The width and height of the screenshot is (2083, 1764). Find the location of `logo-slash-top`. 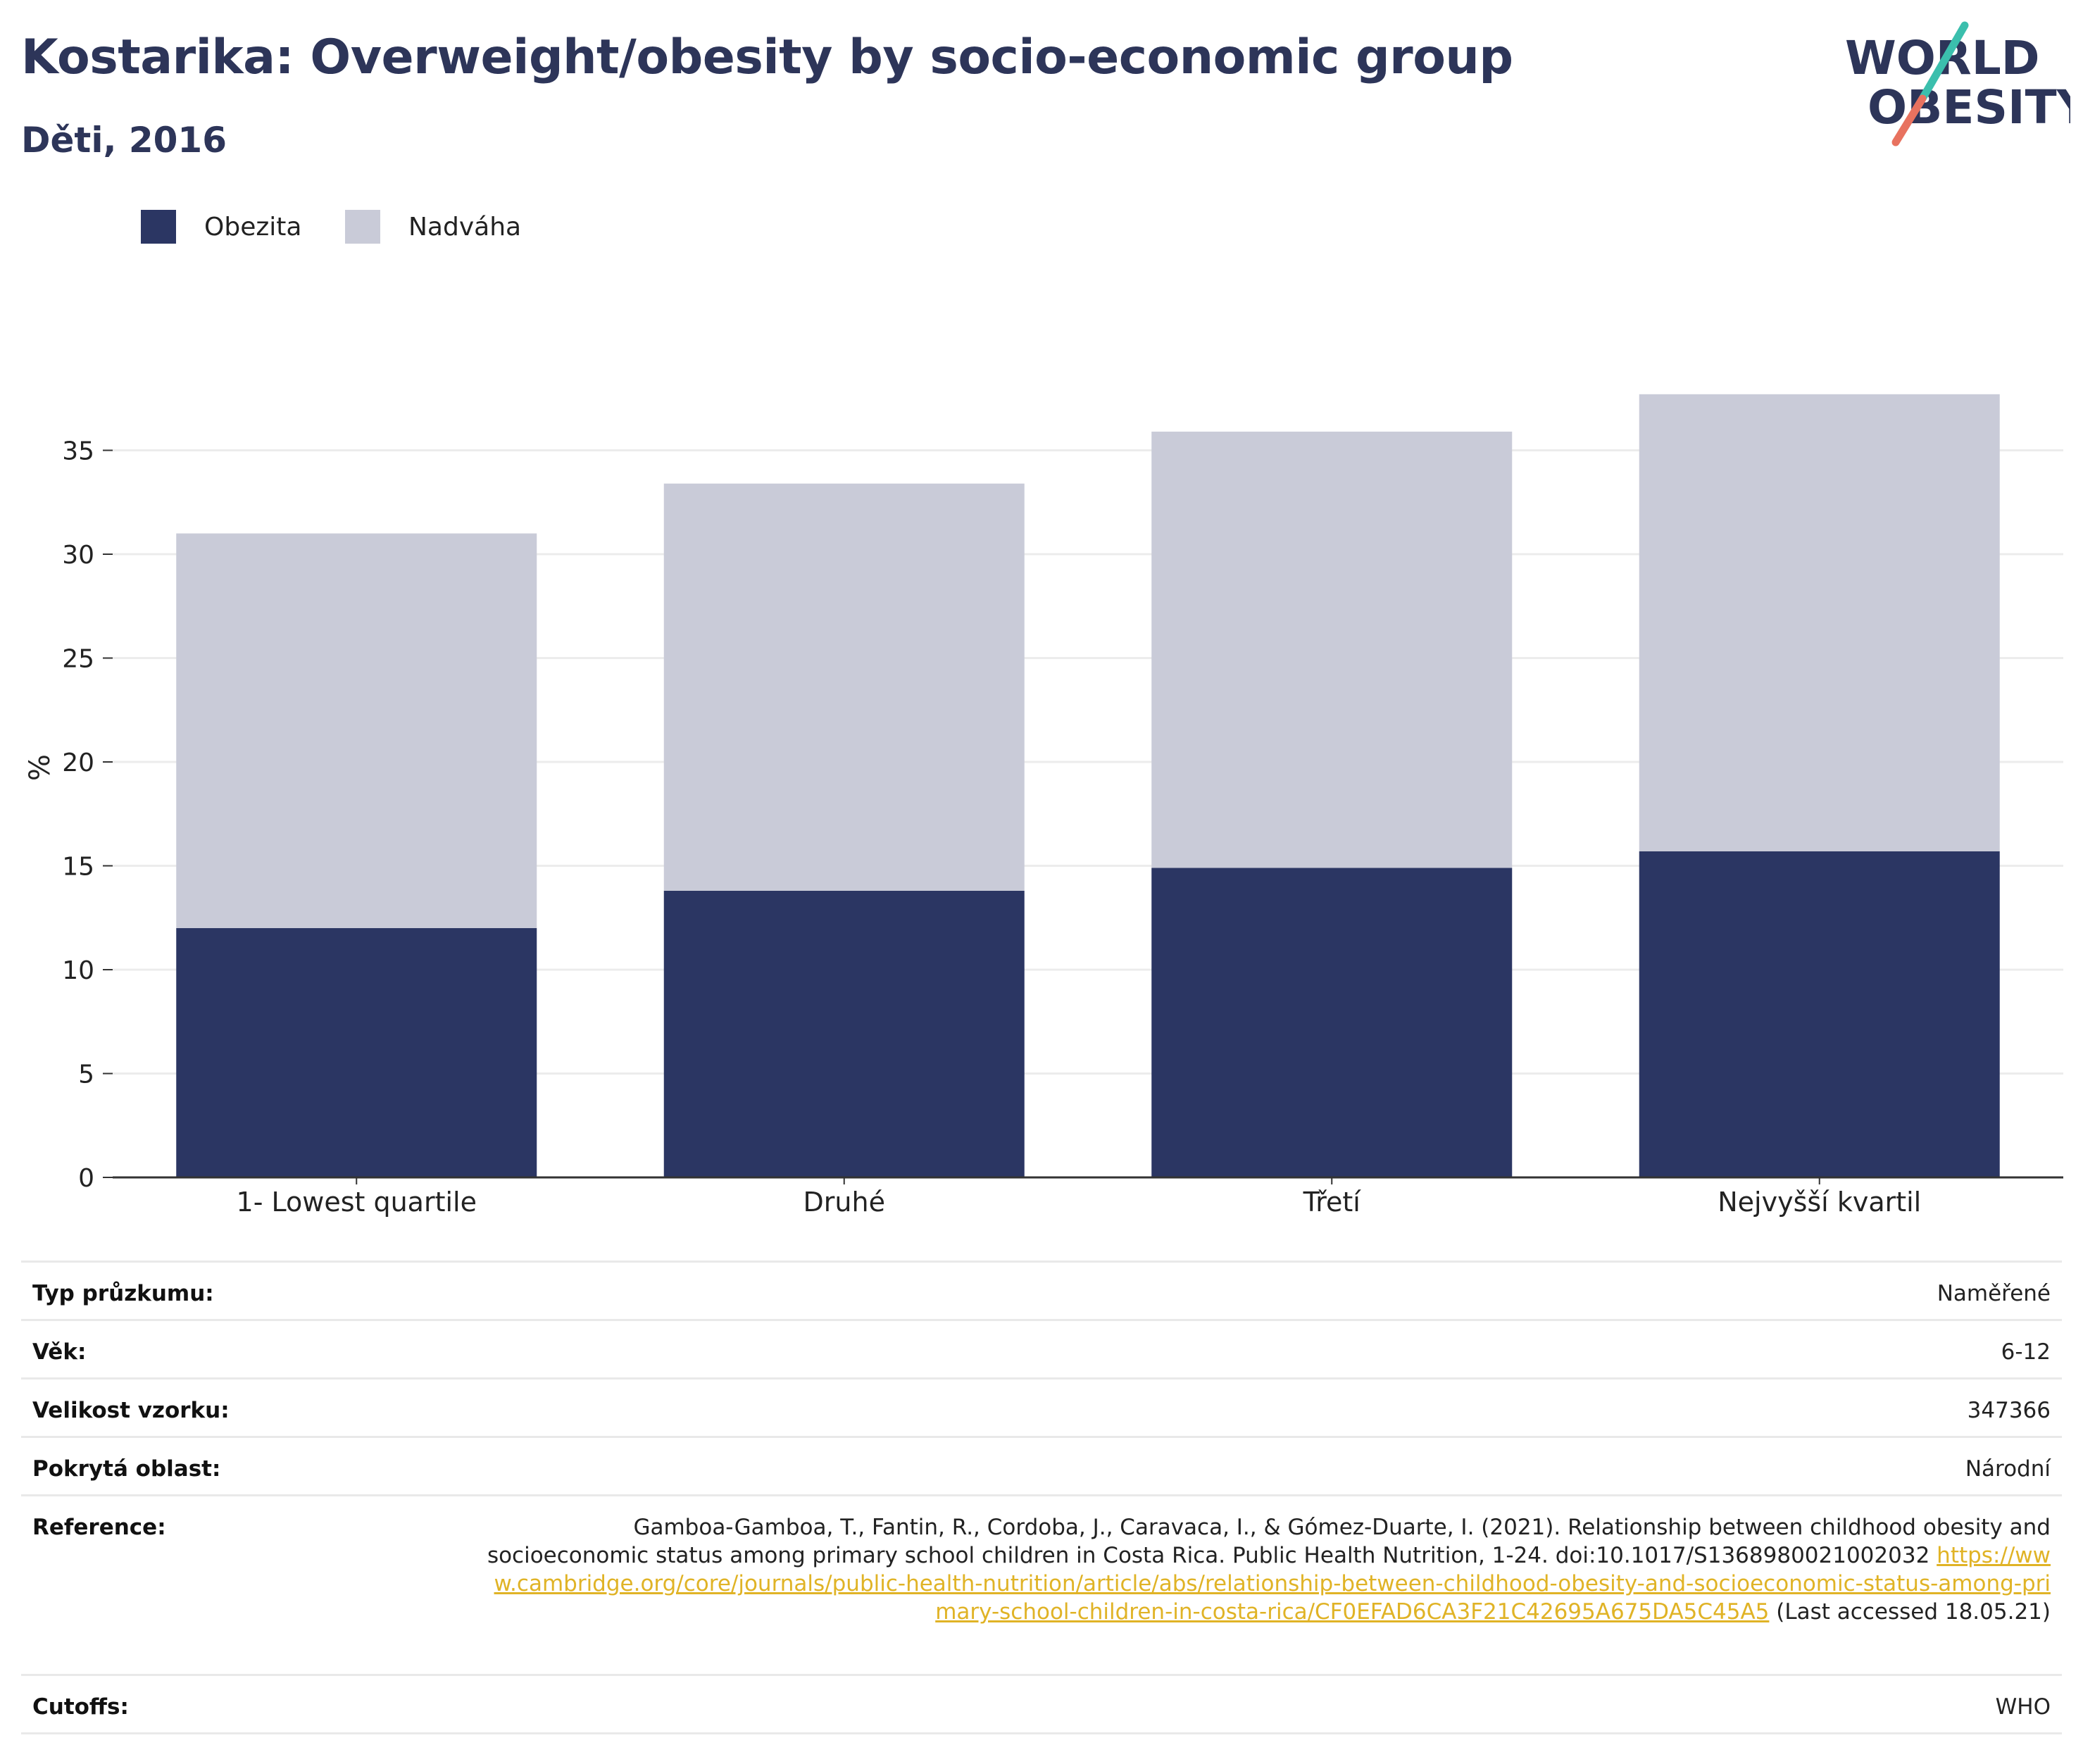

logo-slash-top is located at coordinates (1943, 62).